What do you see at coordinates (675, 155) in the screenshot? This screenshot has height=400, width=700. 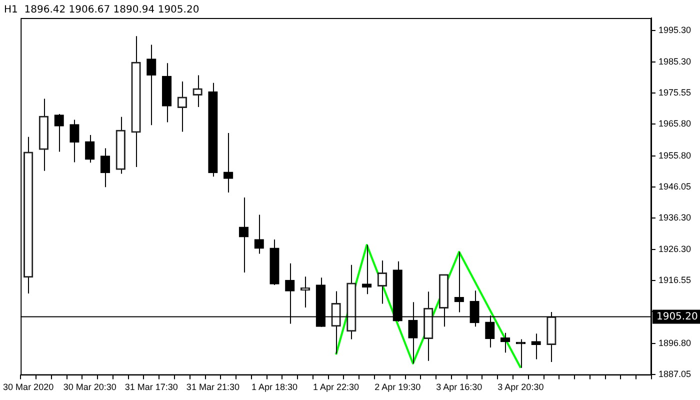 I see `y-tick-label: 1955.80` at bounding box center [675, 155].